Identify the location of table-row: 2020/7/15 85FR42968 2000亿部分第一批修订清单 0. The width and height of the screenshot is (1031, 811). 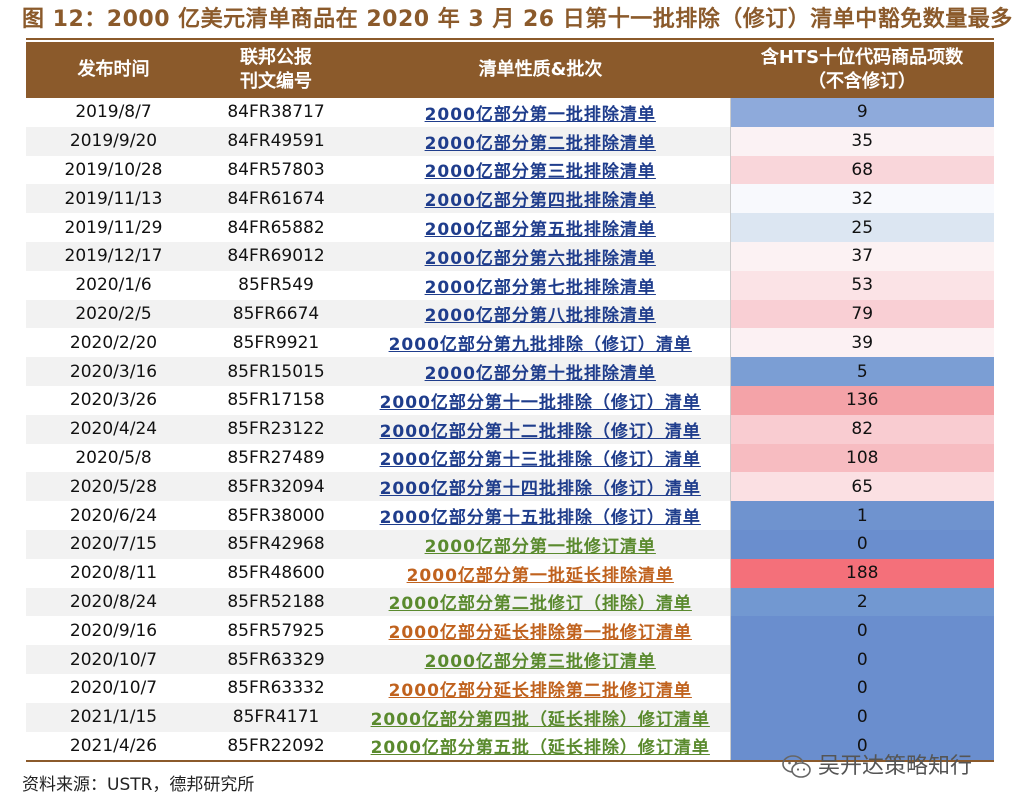
(510, 544).